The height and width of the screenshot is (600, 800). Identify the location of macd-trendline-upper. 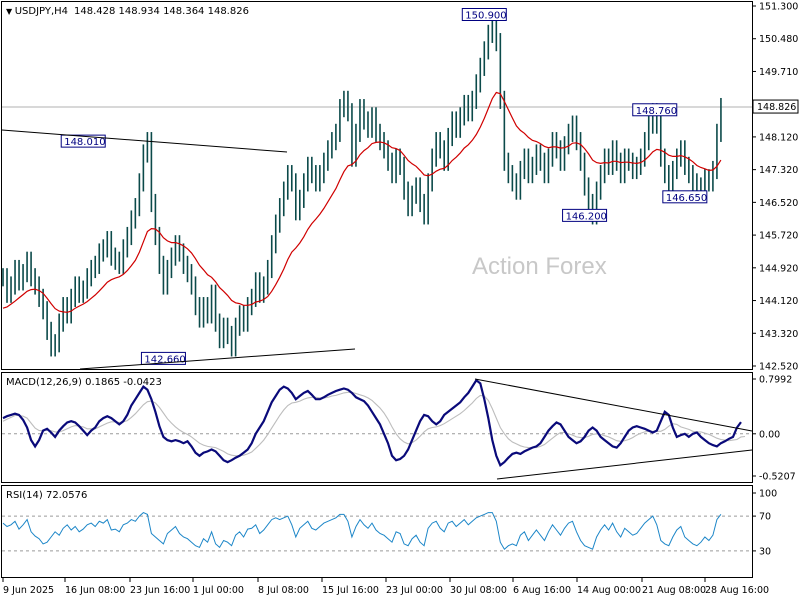
(613, 405).